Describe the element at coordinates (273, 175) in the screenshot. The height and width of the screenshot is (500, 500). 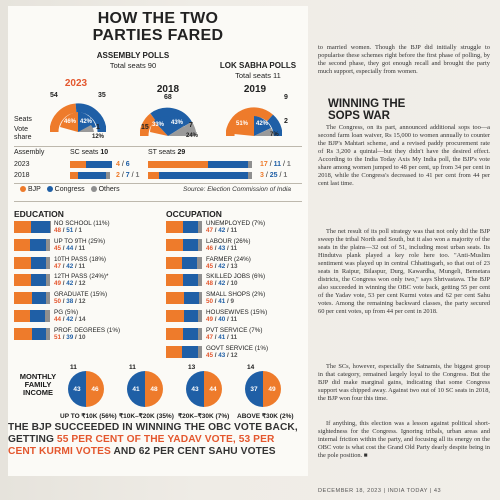
I see `st-2018-cong: 25` at that location.